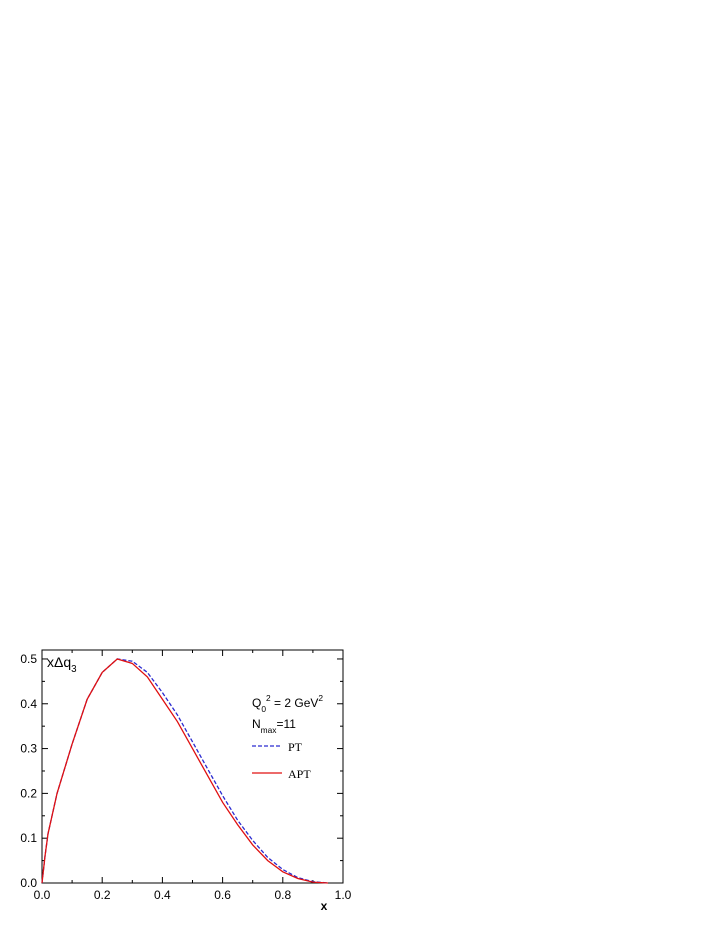 This screenshot has height=935, width=723. What do you see at coordinates (263, 709) in the screenshot?
I see `annotation-part: 0` at bounding box center [263, 709].